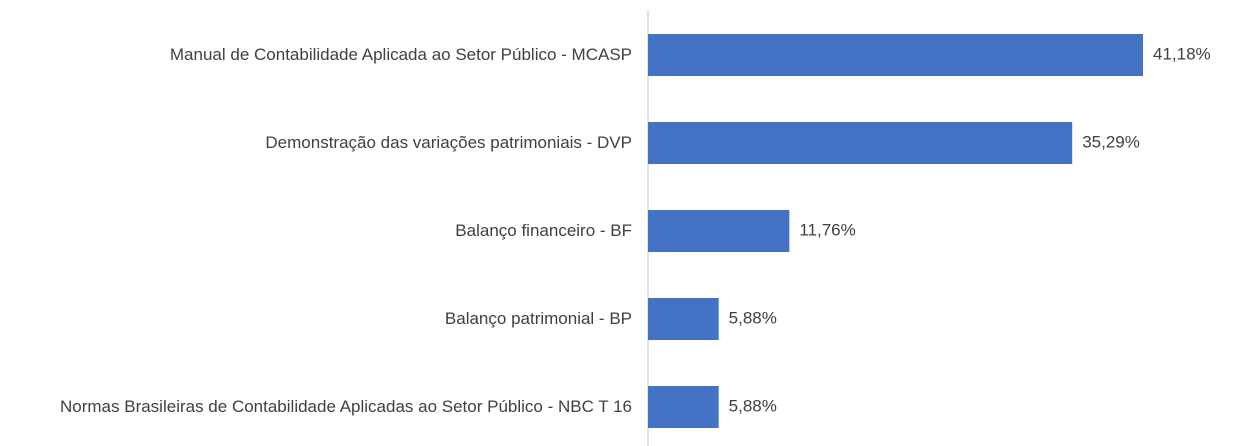 Image resolution: width=1236 pixels, height=446 pixels. I want to click on value-label: 11,76%, so click(827, 229).